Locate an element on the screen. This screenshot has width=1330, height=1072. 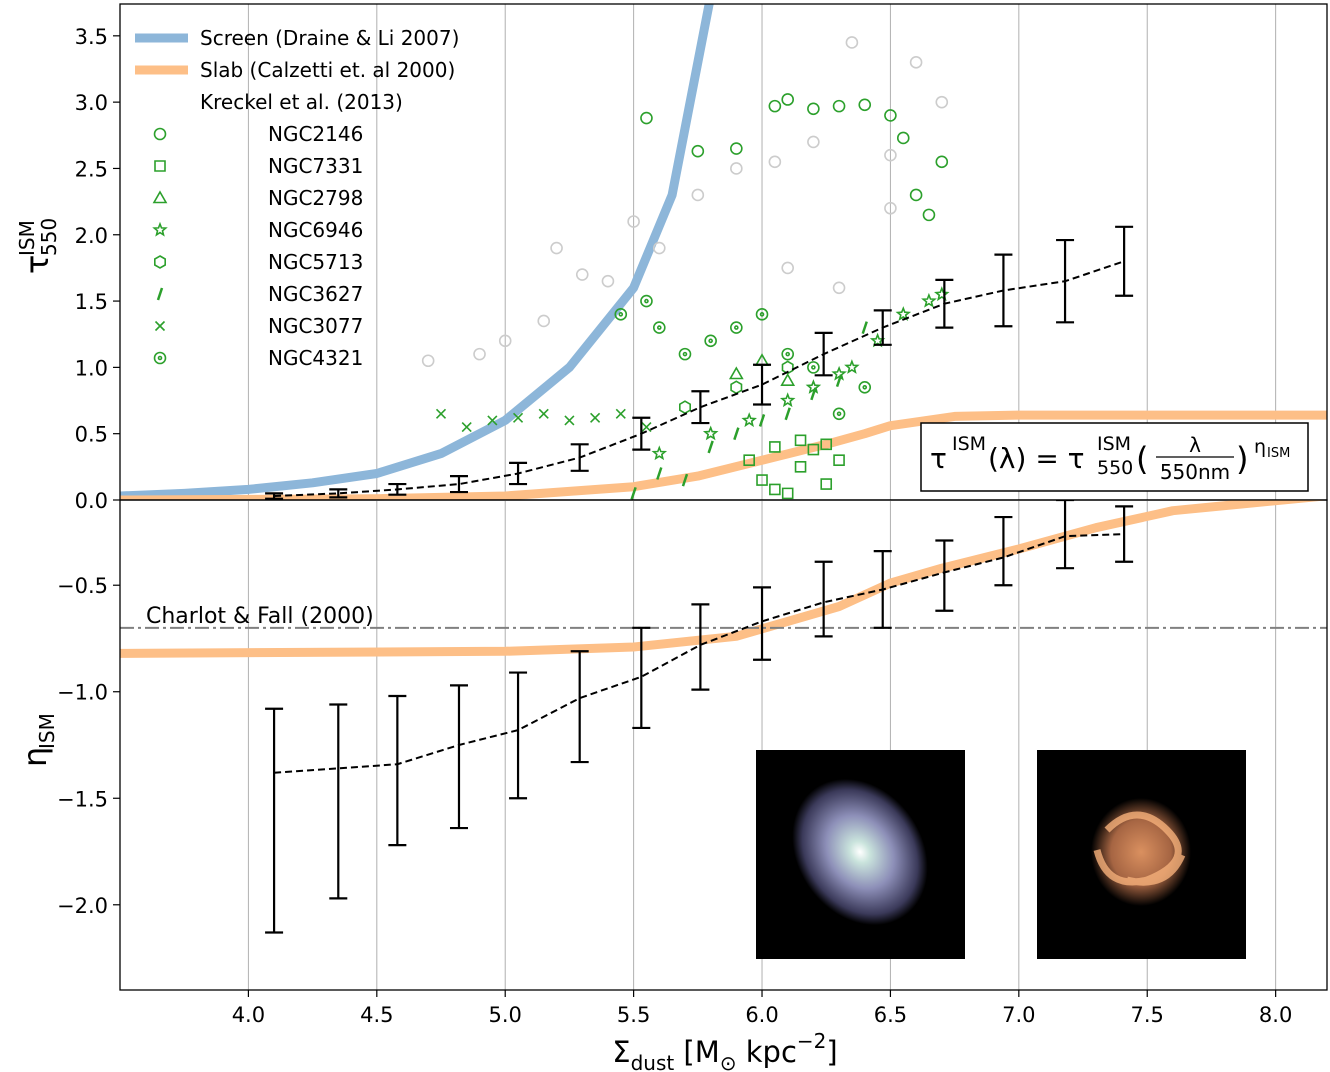
legend-label: NGC2798 is located at coordinates (315, 198).